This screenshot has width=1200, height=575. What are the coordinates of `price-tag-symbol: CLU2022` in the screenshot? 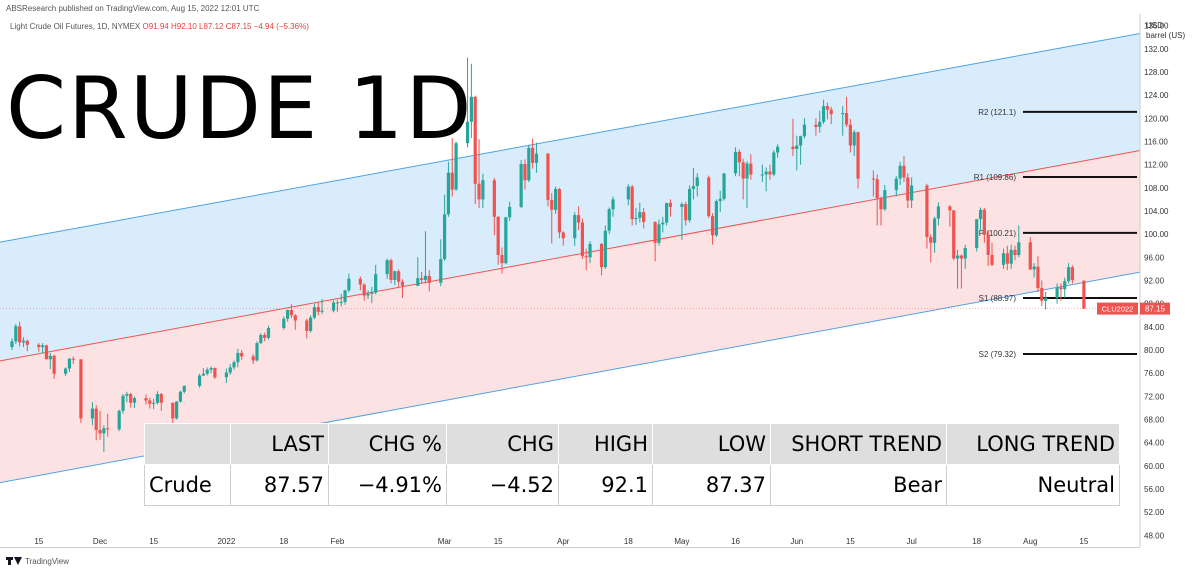 It's located at (1118, 309).